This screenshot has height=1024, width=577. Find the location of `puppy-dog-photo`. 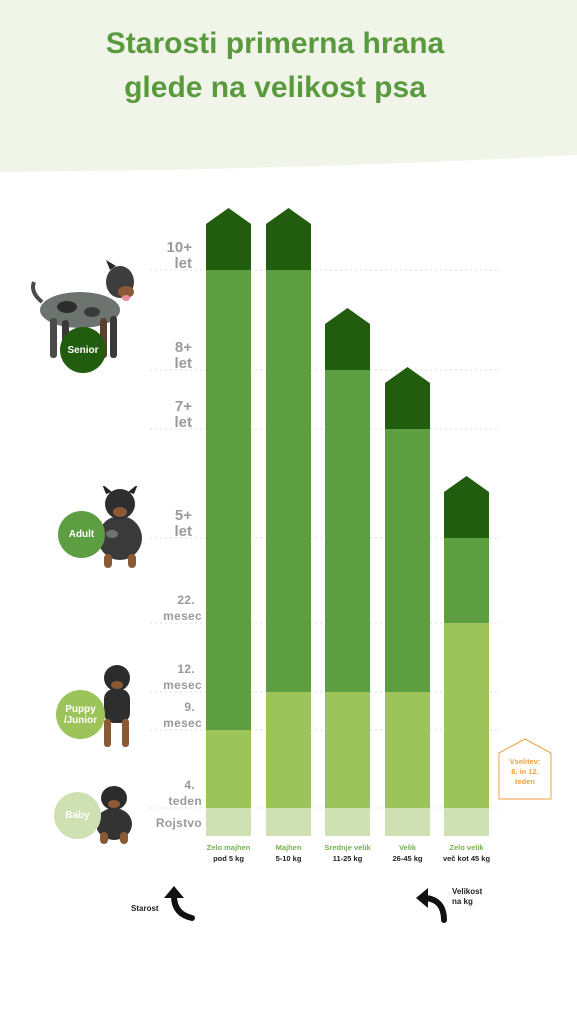

puppy-dog-photo is located at coordinates (117, 706).